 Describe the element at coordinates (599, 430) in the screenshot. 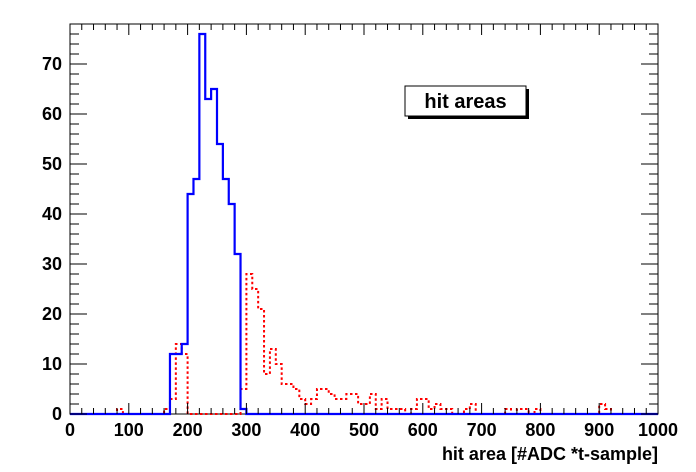

I see `x-tick-label: 900` at that location.